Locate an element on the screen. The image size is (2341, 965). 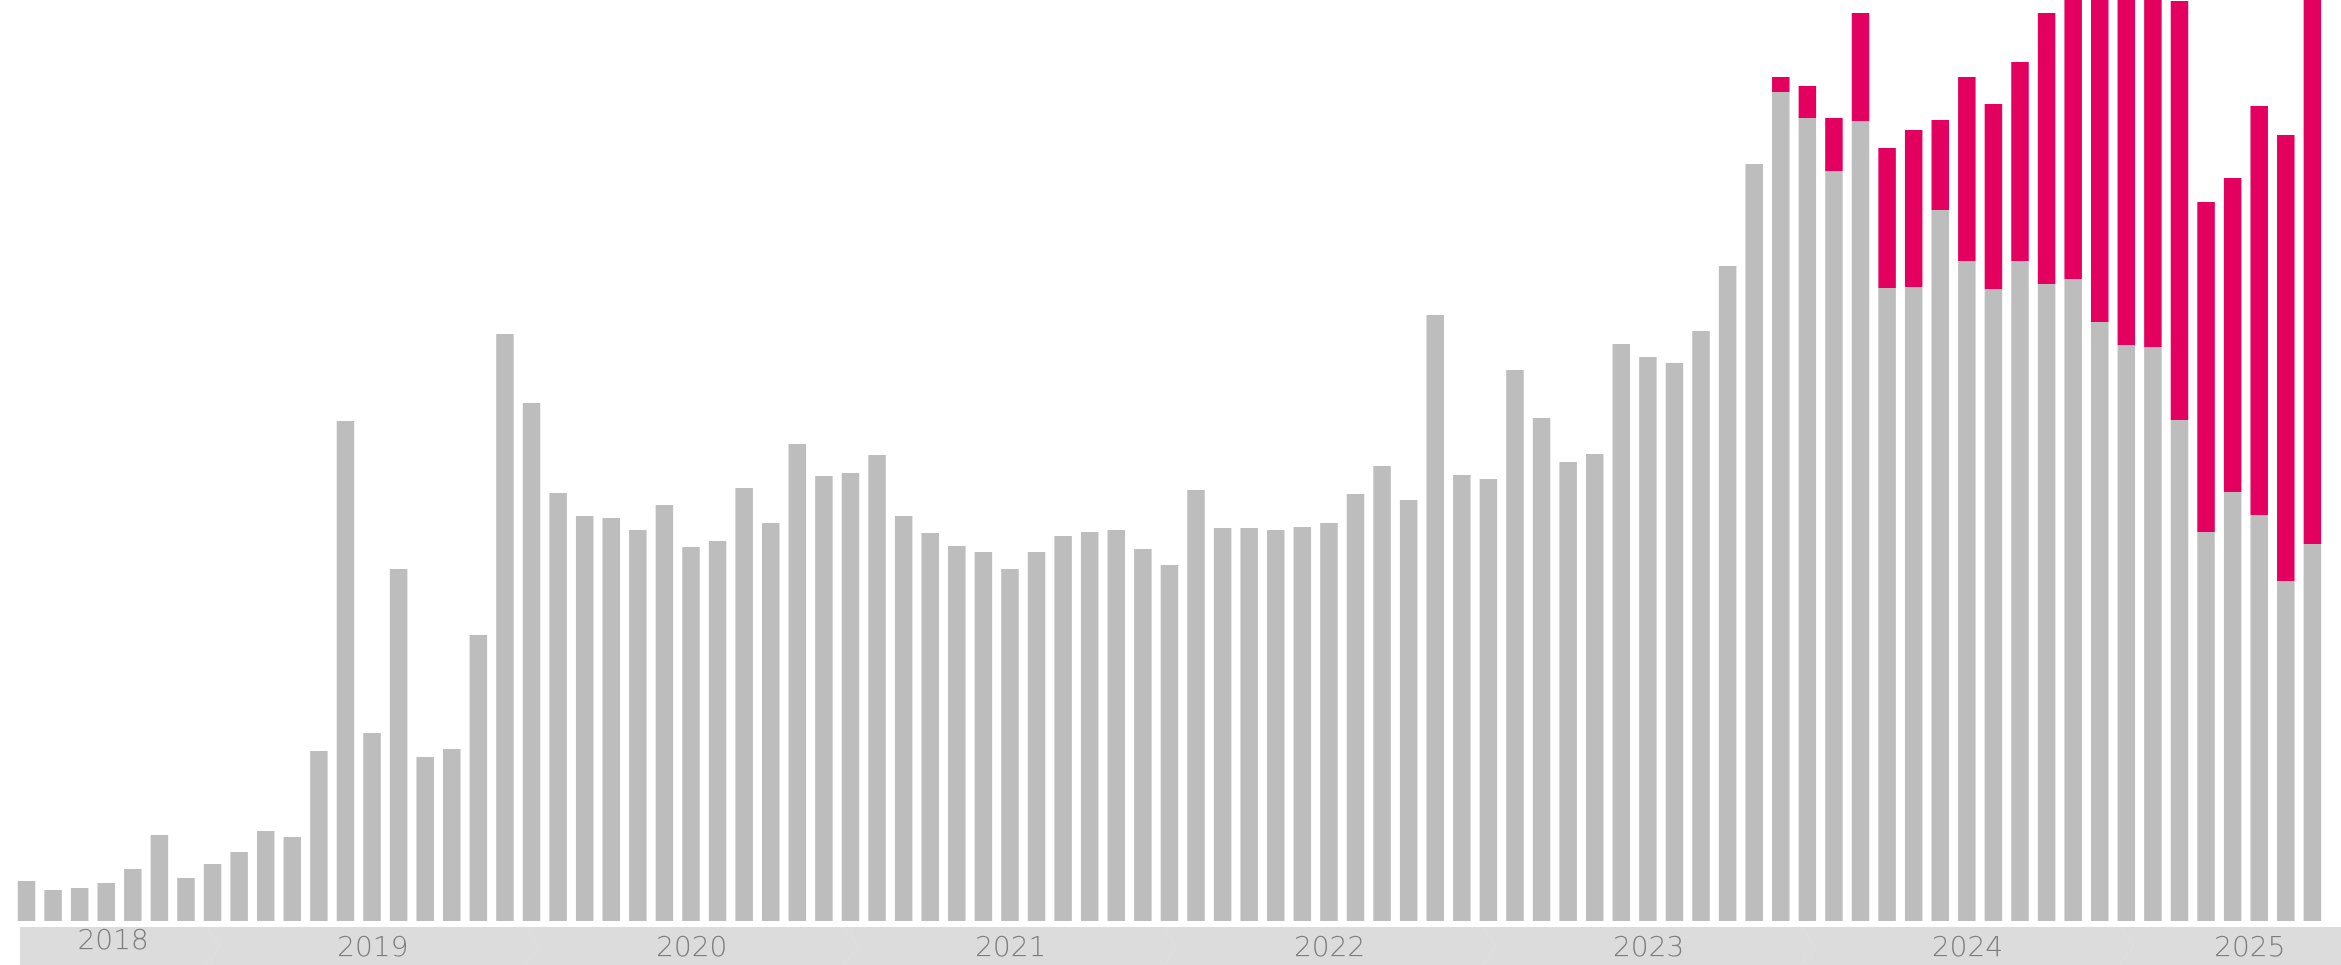
year-label: 2021 is located at coordinates (1010, 946).